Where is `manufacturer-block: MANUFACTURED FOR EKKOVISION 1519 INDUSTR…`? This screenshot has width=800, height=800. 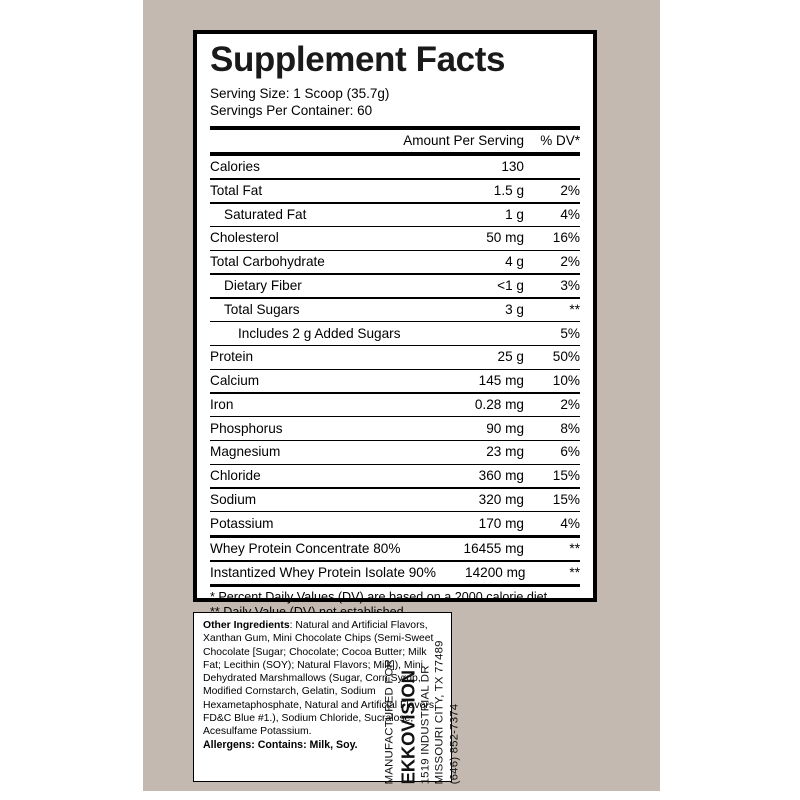 manufacturer-block: MANUFACTURED FOR EKKOVISION 1519 INDUSTR… is located at coordinates (483, 698).